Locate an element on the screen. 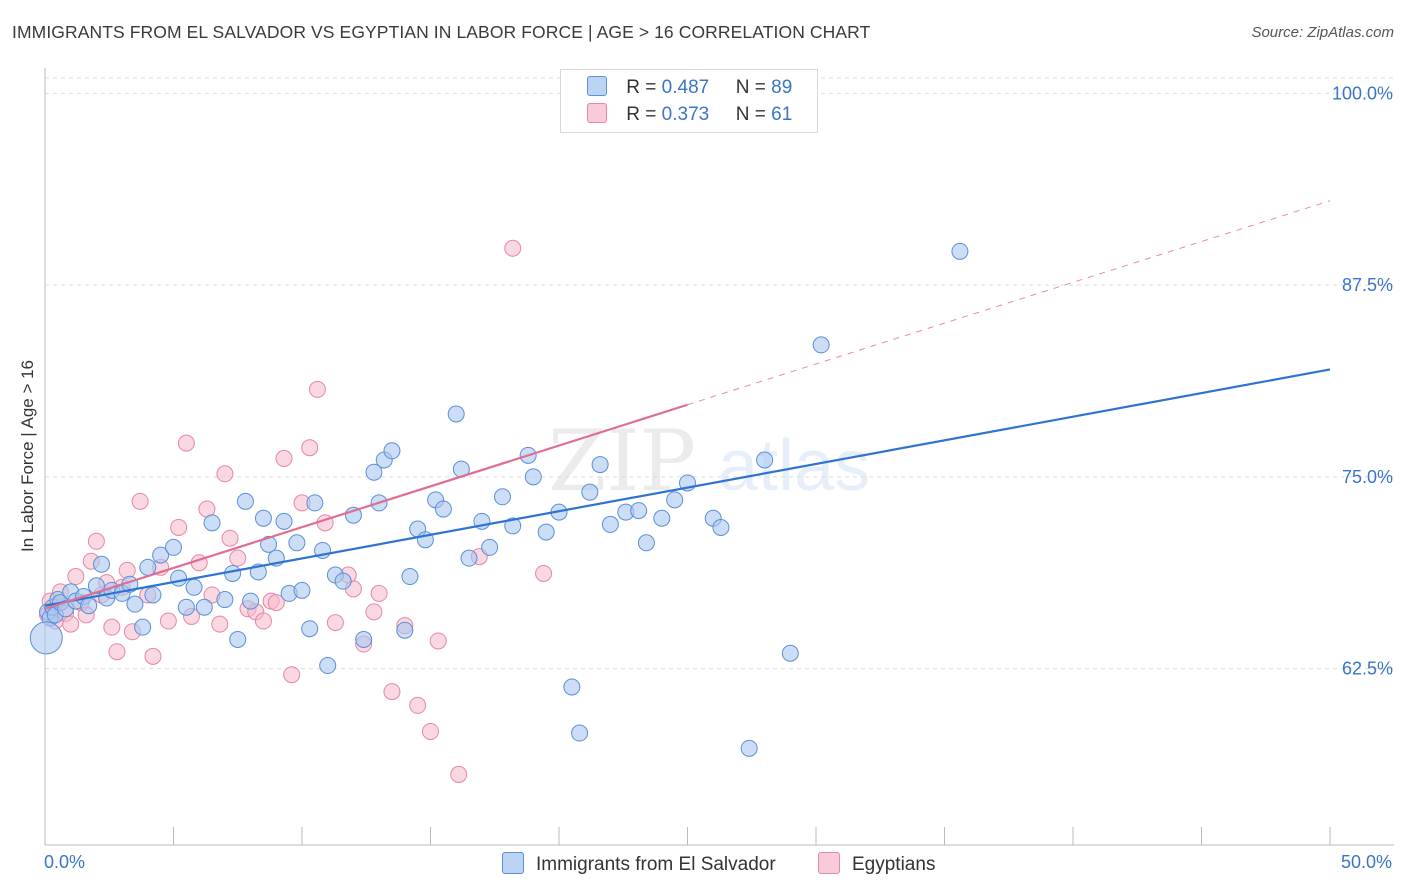  source-attribution: Source: ZipAtlas.com is located at coordinates (1322, 32).